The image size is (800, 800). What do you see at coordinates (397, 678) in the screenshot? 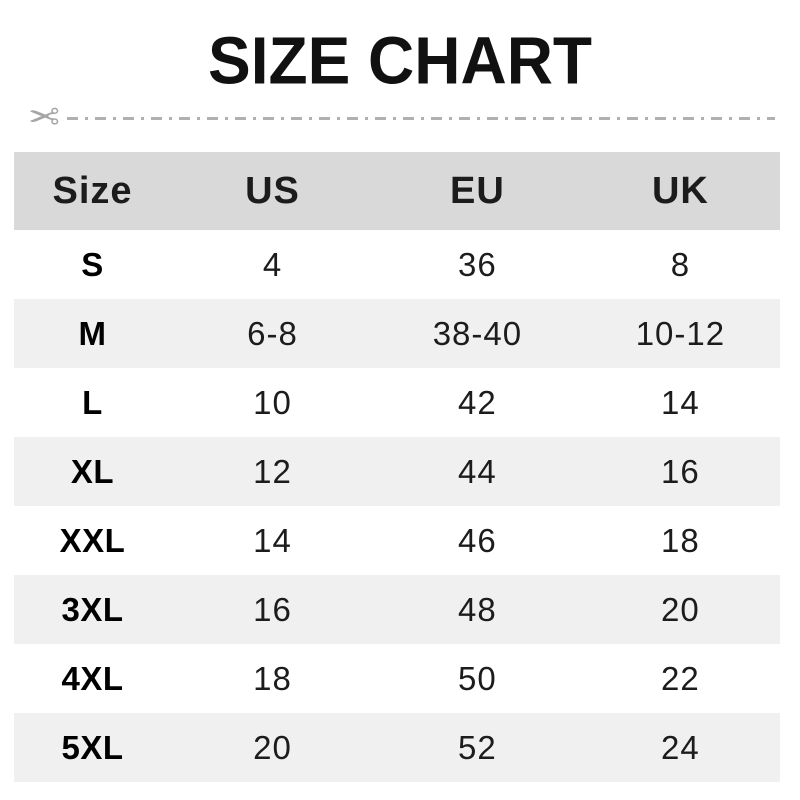
I see `table-row: 4XL 18 50 22` at bounding box center [397, 678].